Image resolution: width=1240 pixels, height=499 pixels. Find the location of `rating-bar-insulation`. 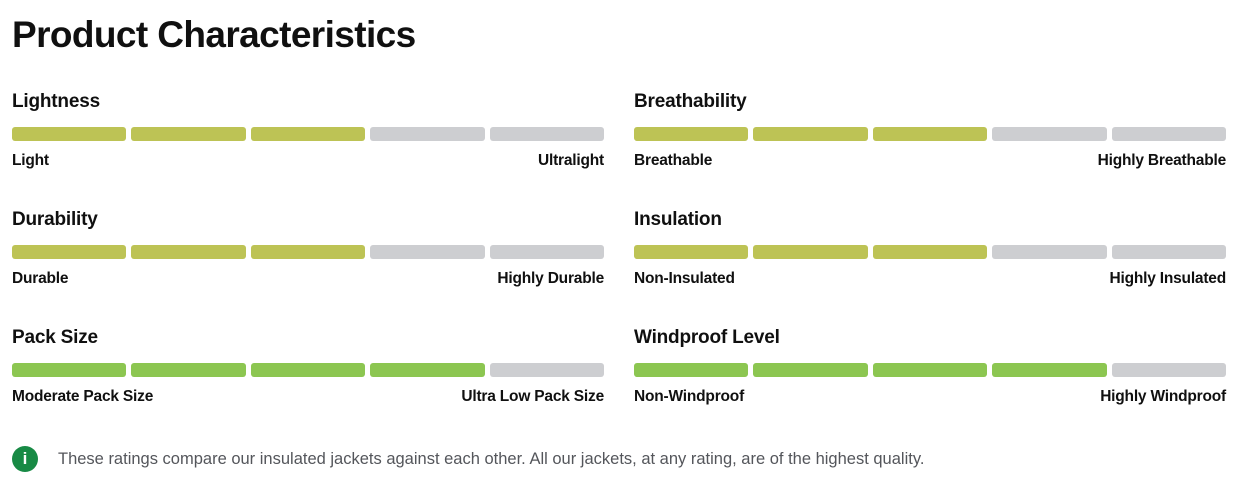

rating-bar-insulation is located at coordinates (930, 251).